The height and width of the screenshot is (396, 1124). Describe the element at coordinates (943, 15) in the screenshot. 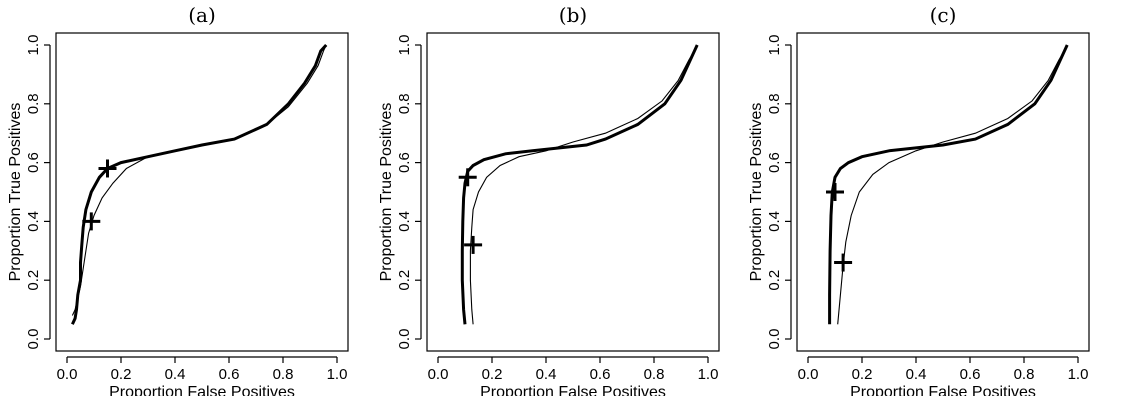

I see `panel-title: (c)` at that location.